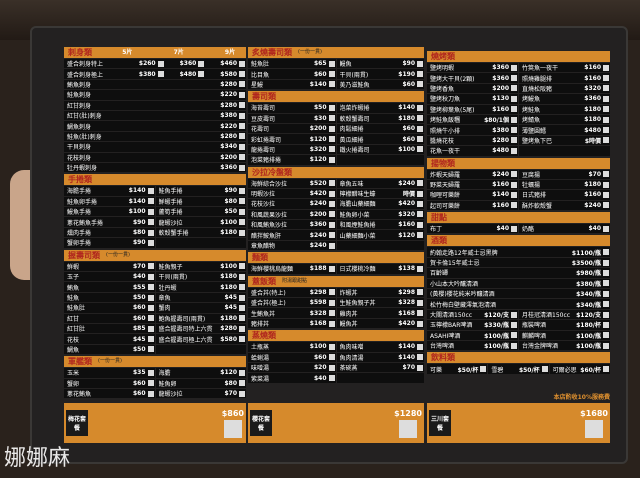 This screenshot has width=640, height=478. I want to click on menu-item: 盛合丼(特上) $298, so click(292, 292).